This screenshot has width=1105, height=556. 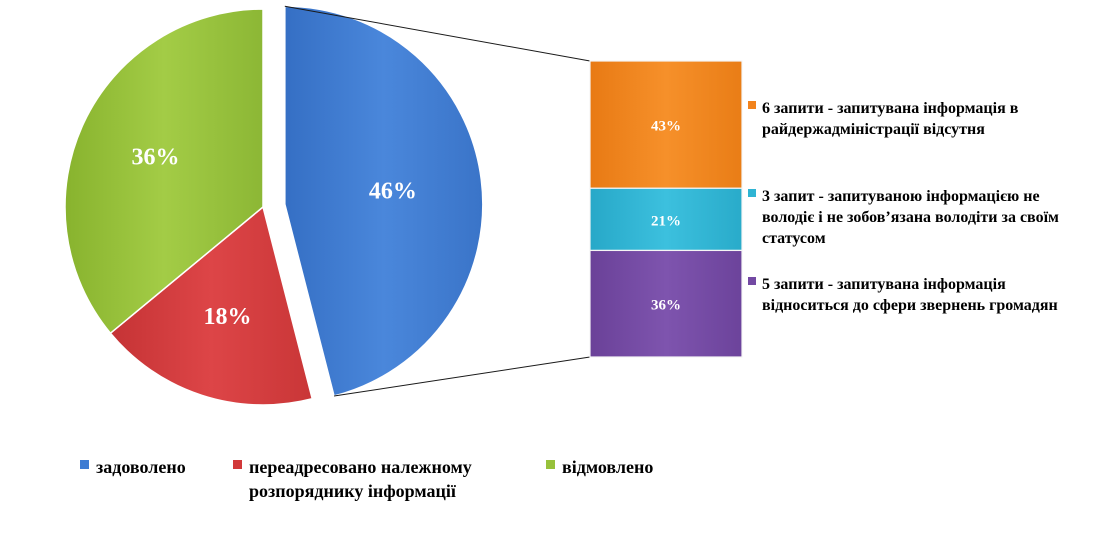 I want to click on legend-marker-blue, so click(x=84, y=464).